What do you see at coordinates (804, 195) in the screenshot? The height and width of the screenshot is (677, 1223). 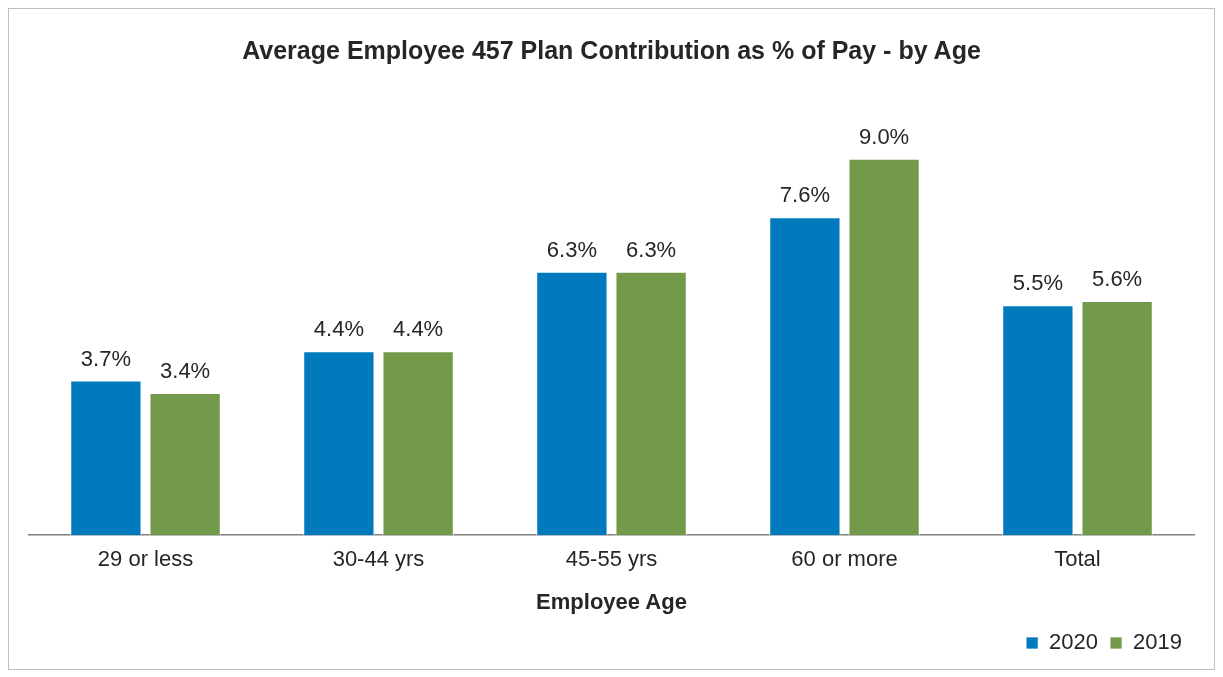 I see `data-label: 7.6%` at bounding box center [804, 195].